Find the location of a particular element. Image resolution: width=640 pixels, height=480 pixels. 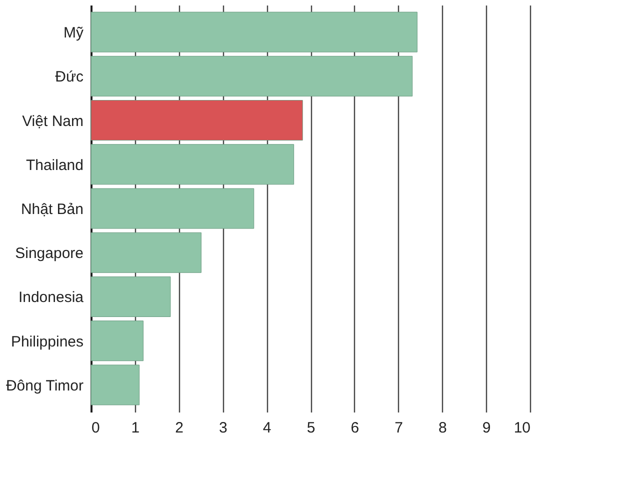

y-tick-label: Mỹ is located at coordinates (74, 33).